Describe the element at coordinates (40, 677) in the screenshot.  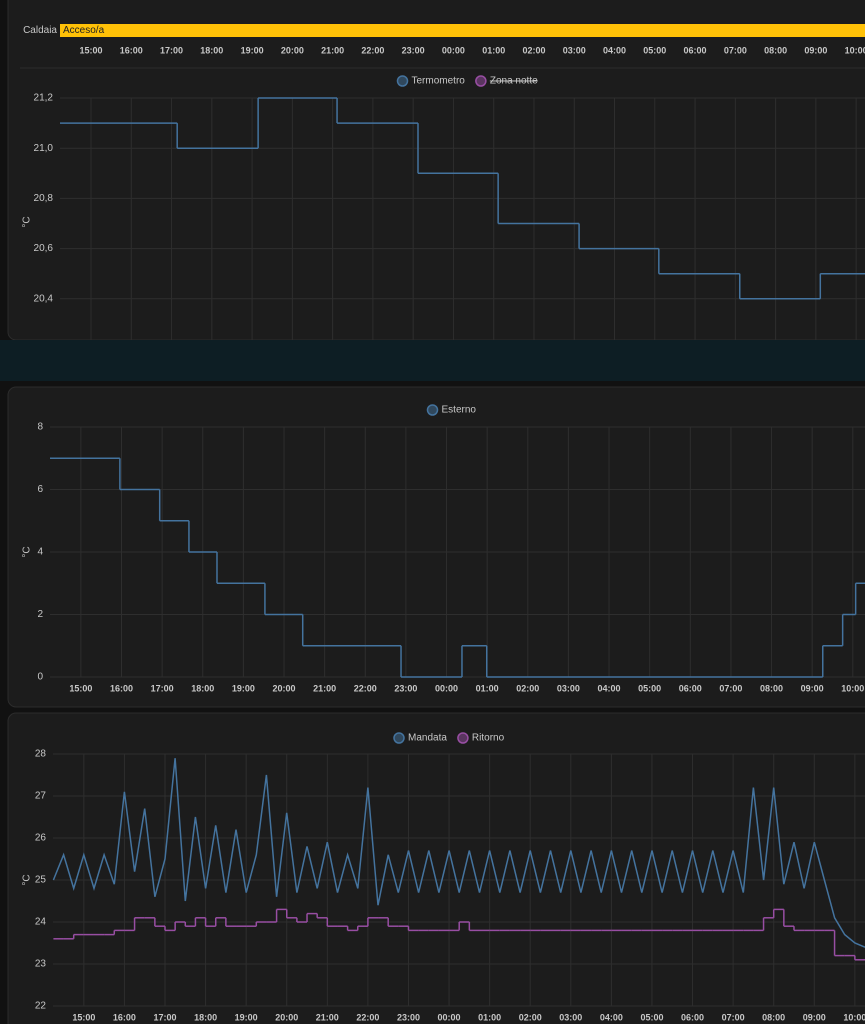
I see `y-tick-label: 0` at that location.